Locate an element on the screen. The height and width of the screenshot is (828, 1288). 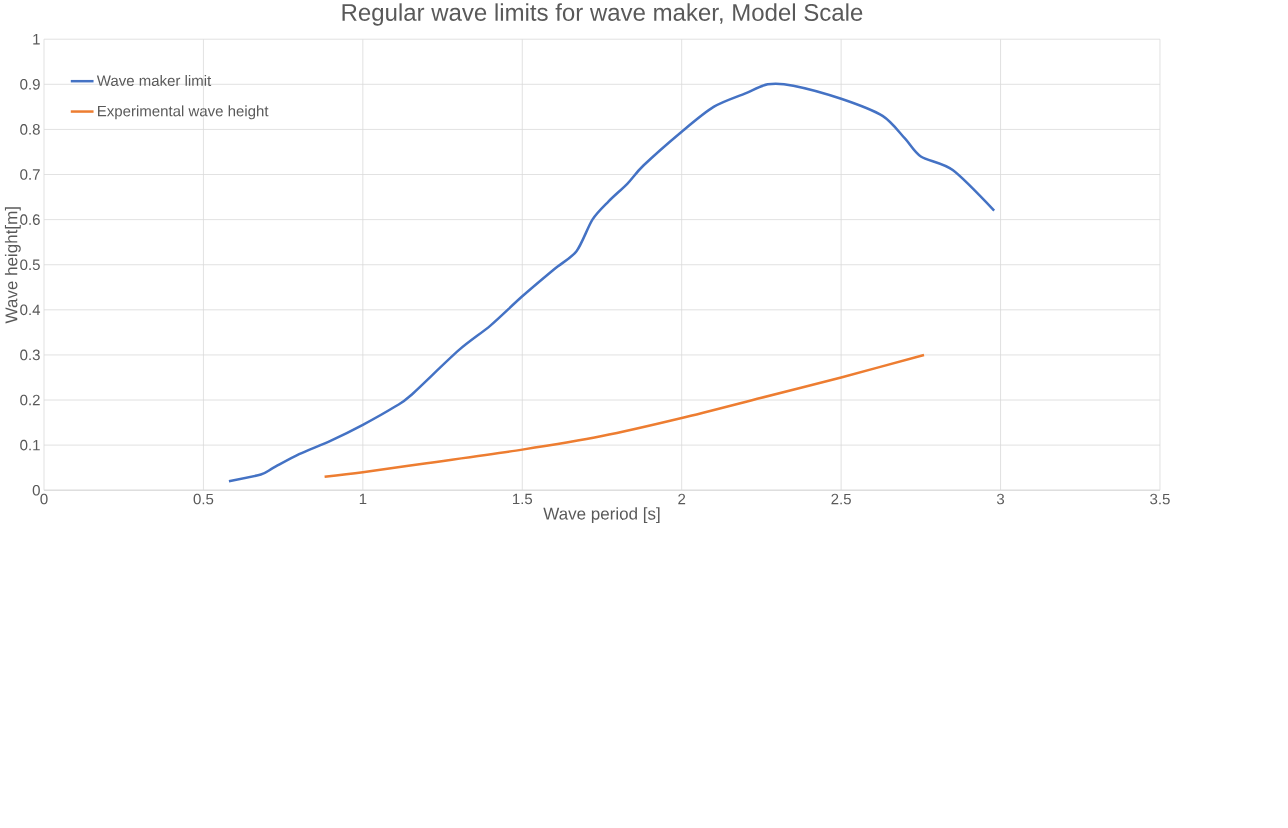
y-tick-label: 0.3 is located at coordinates (30, 354).